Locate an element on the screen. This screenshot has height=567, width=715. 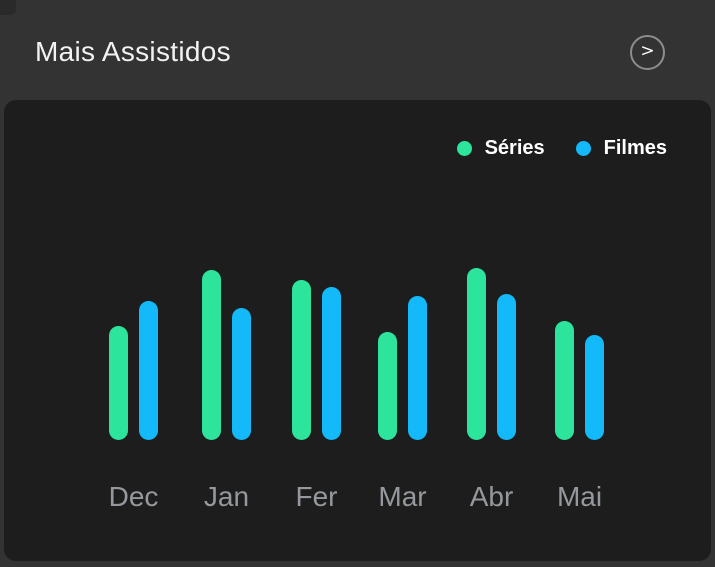
chart-legend: Séries Filmes is located at coordinates (561, 148).